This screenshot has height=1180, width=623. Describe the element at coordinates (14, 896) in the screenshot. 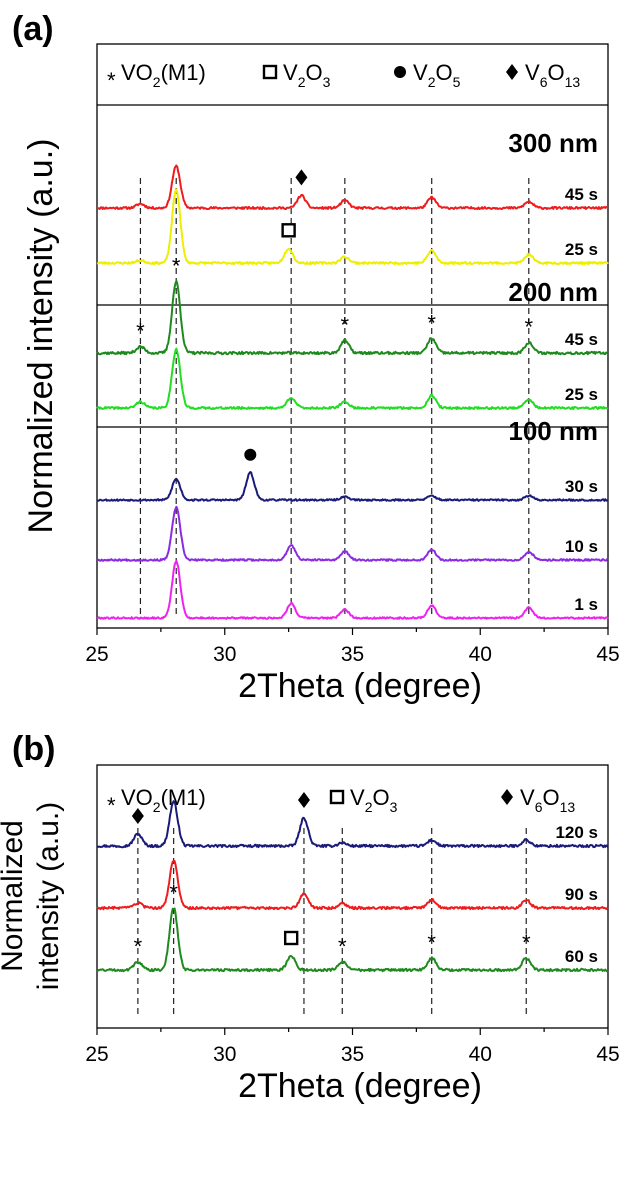

I see `y-axis-label-line-1: Normalized` at that location.